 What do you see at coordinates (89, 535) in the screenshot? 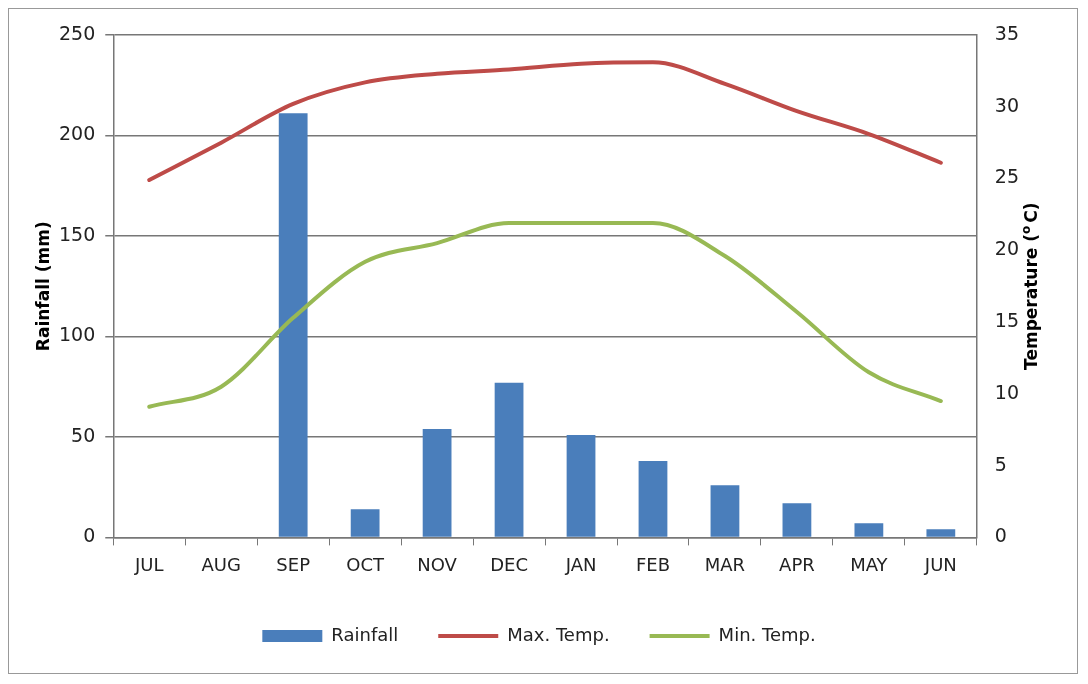
I see `y-tick-label: 0` at bounding box center [89, 535].